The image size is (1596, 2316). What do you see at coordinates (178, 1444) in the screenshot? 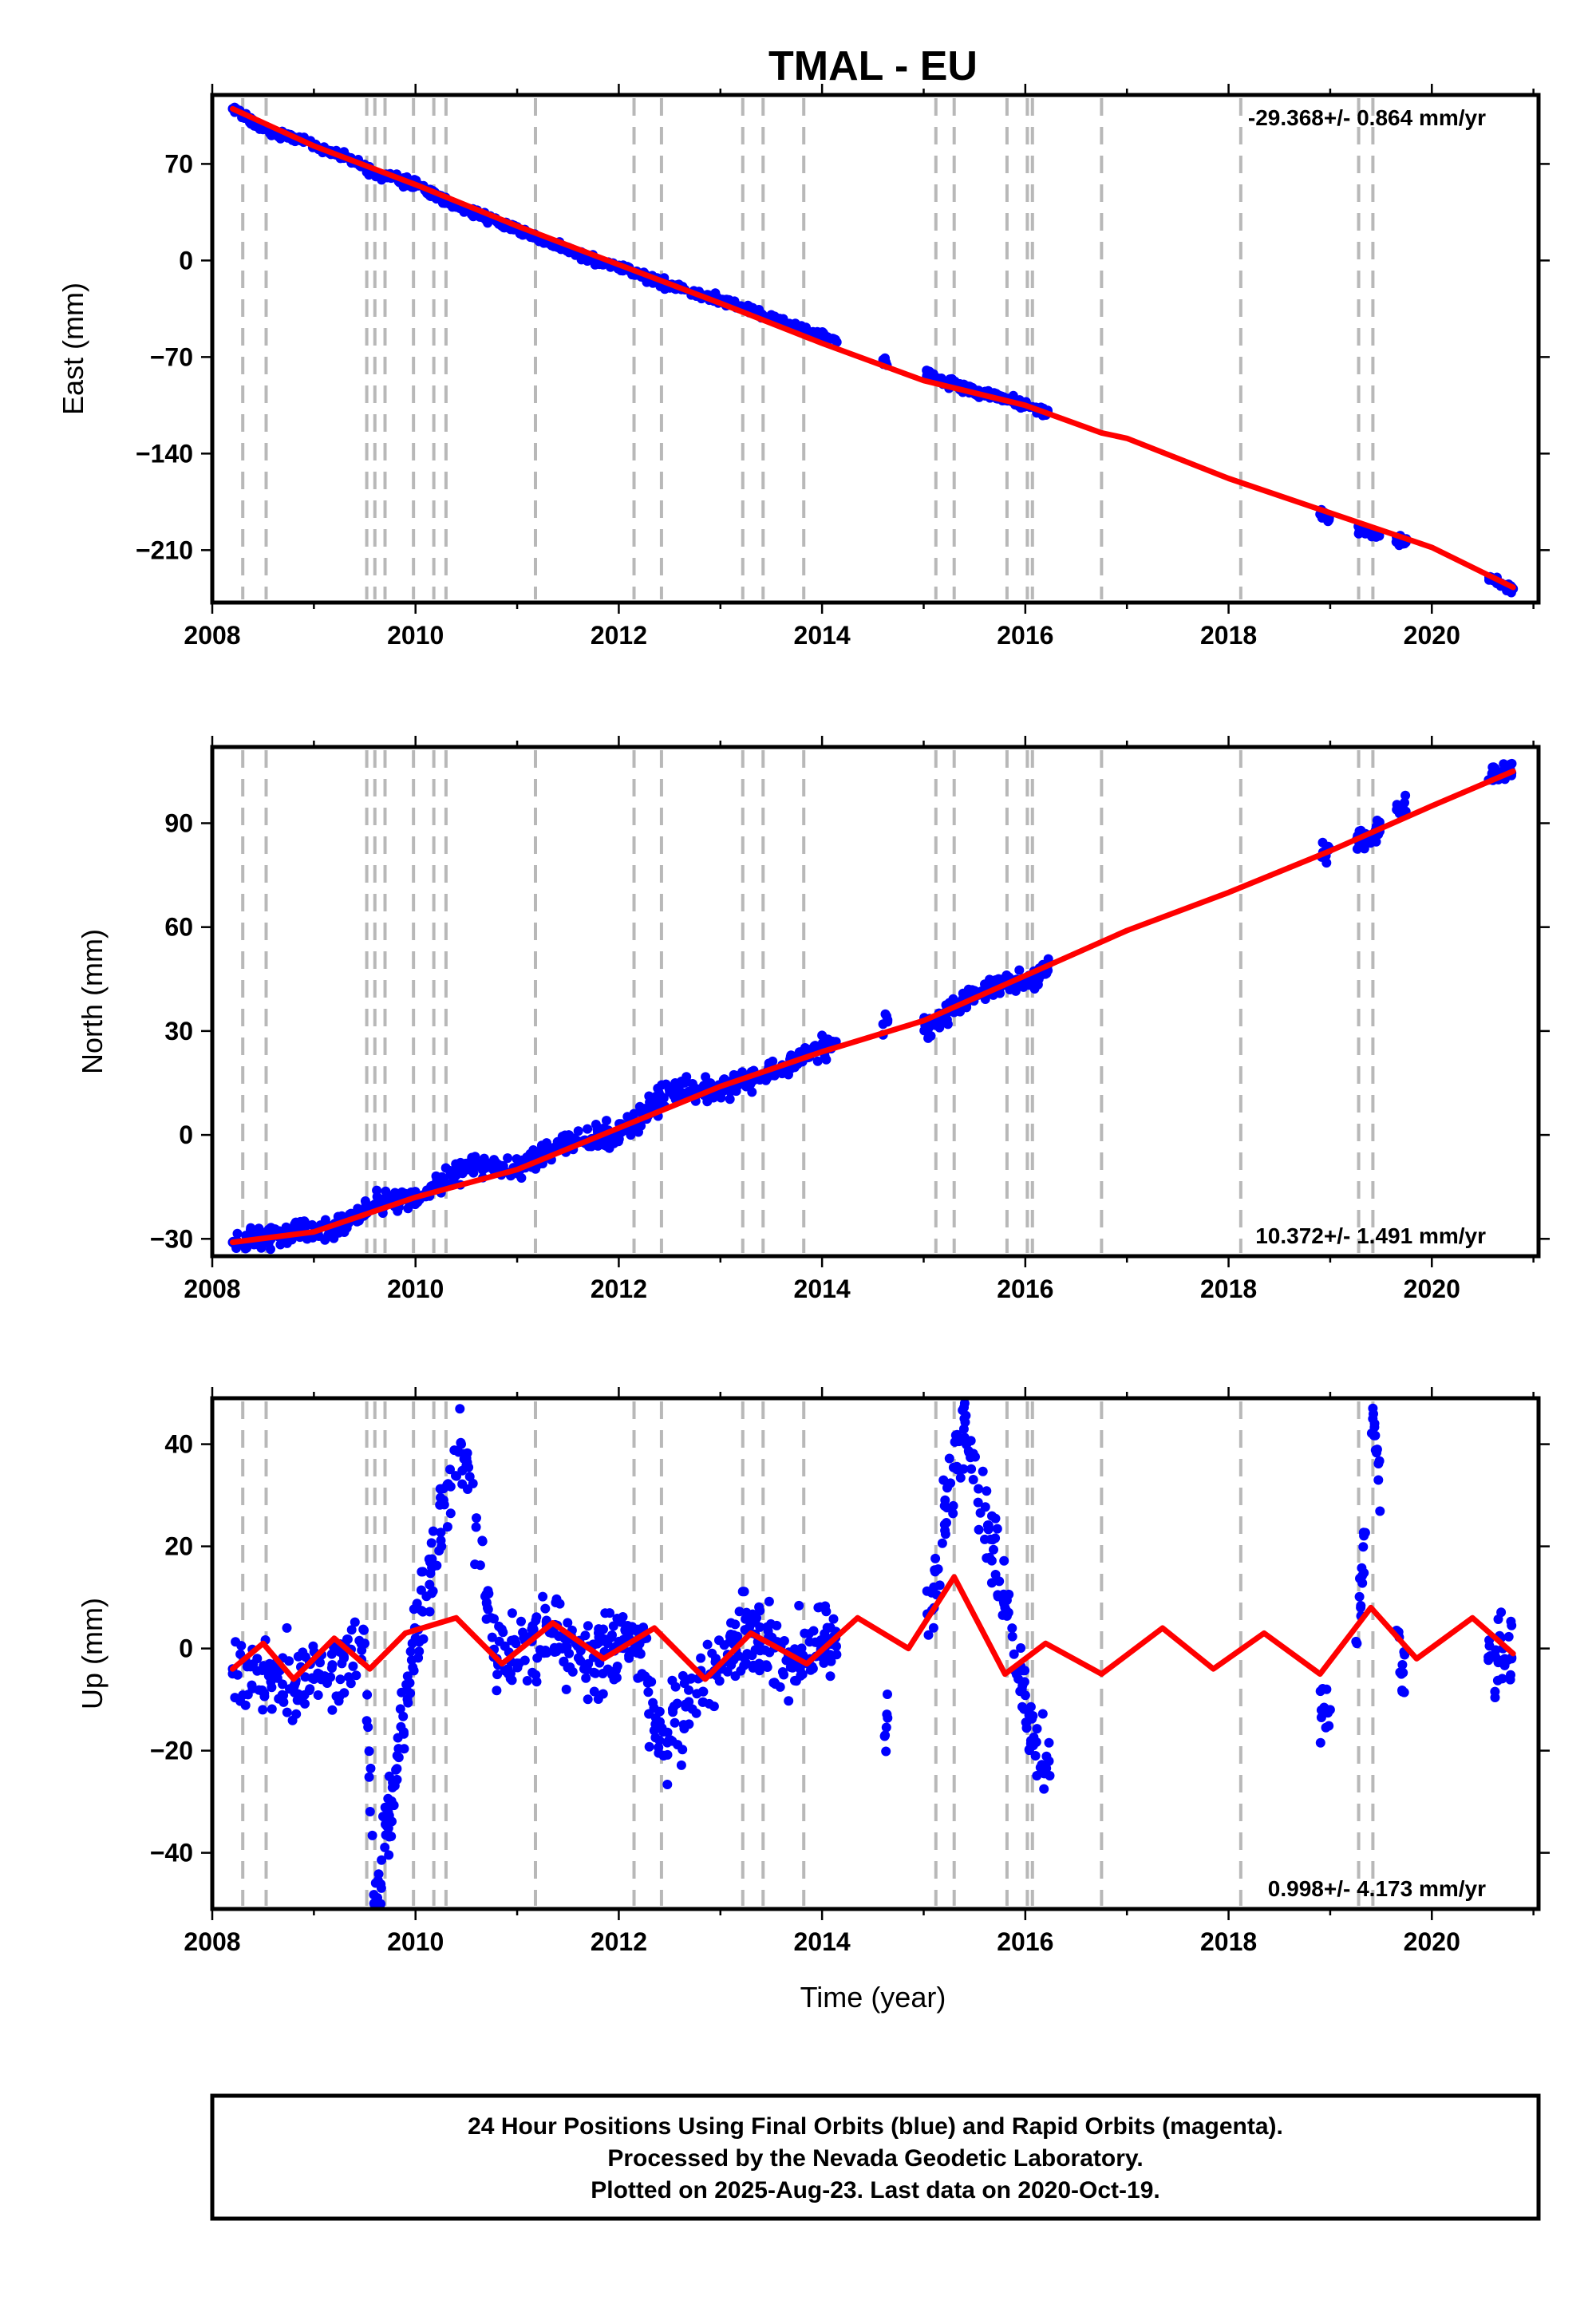
I see `y-tick-label: 40` at bounding box center [178, 1444].